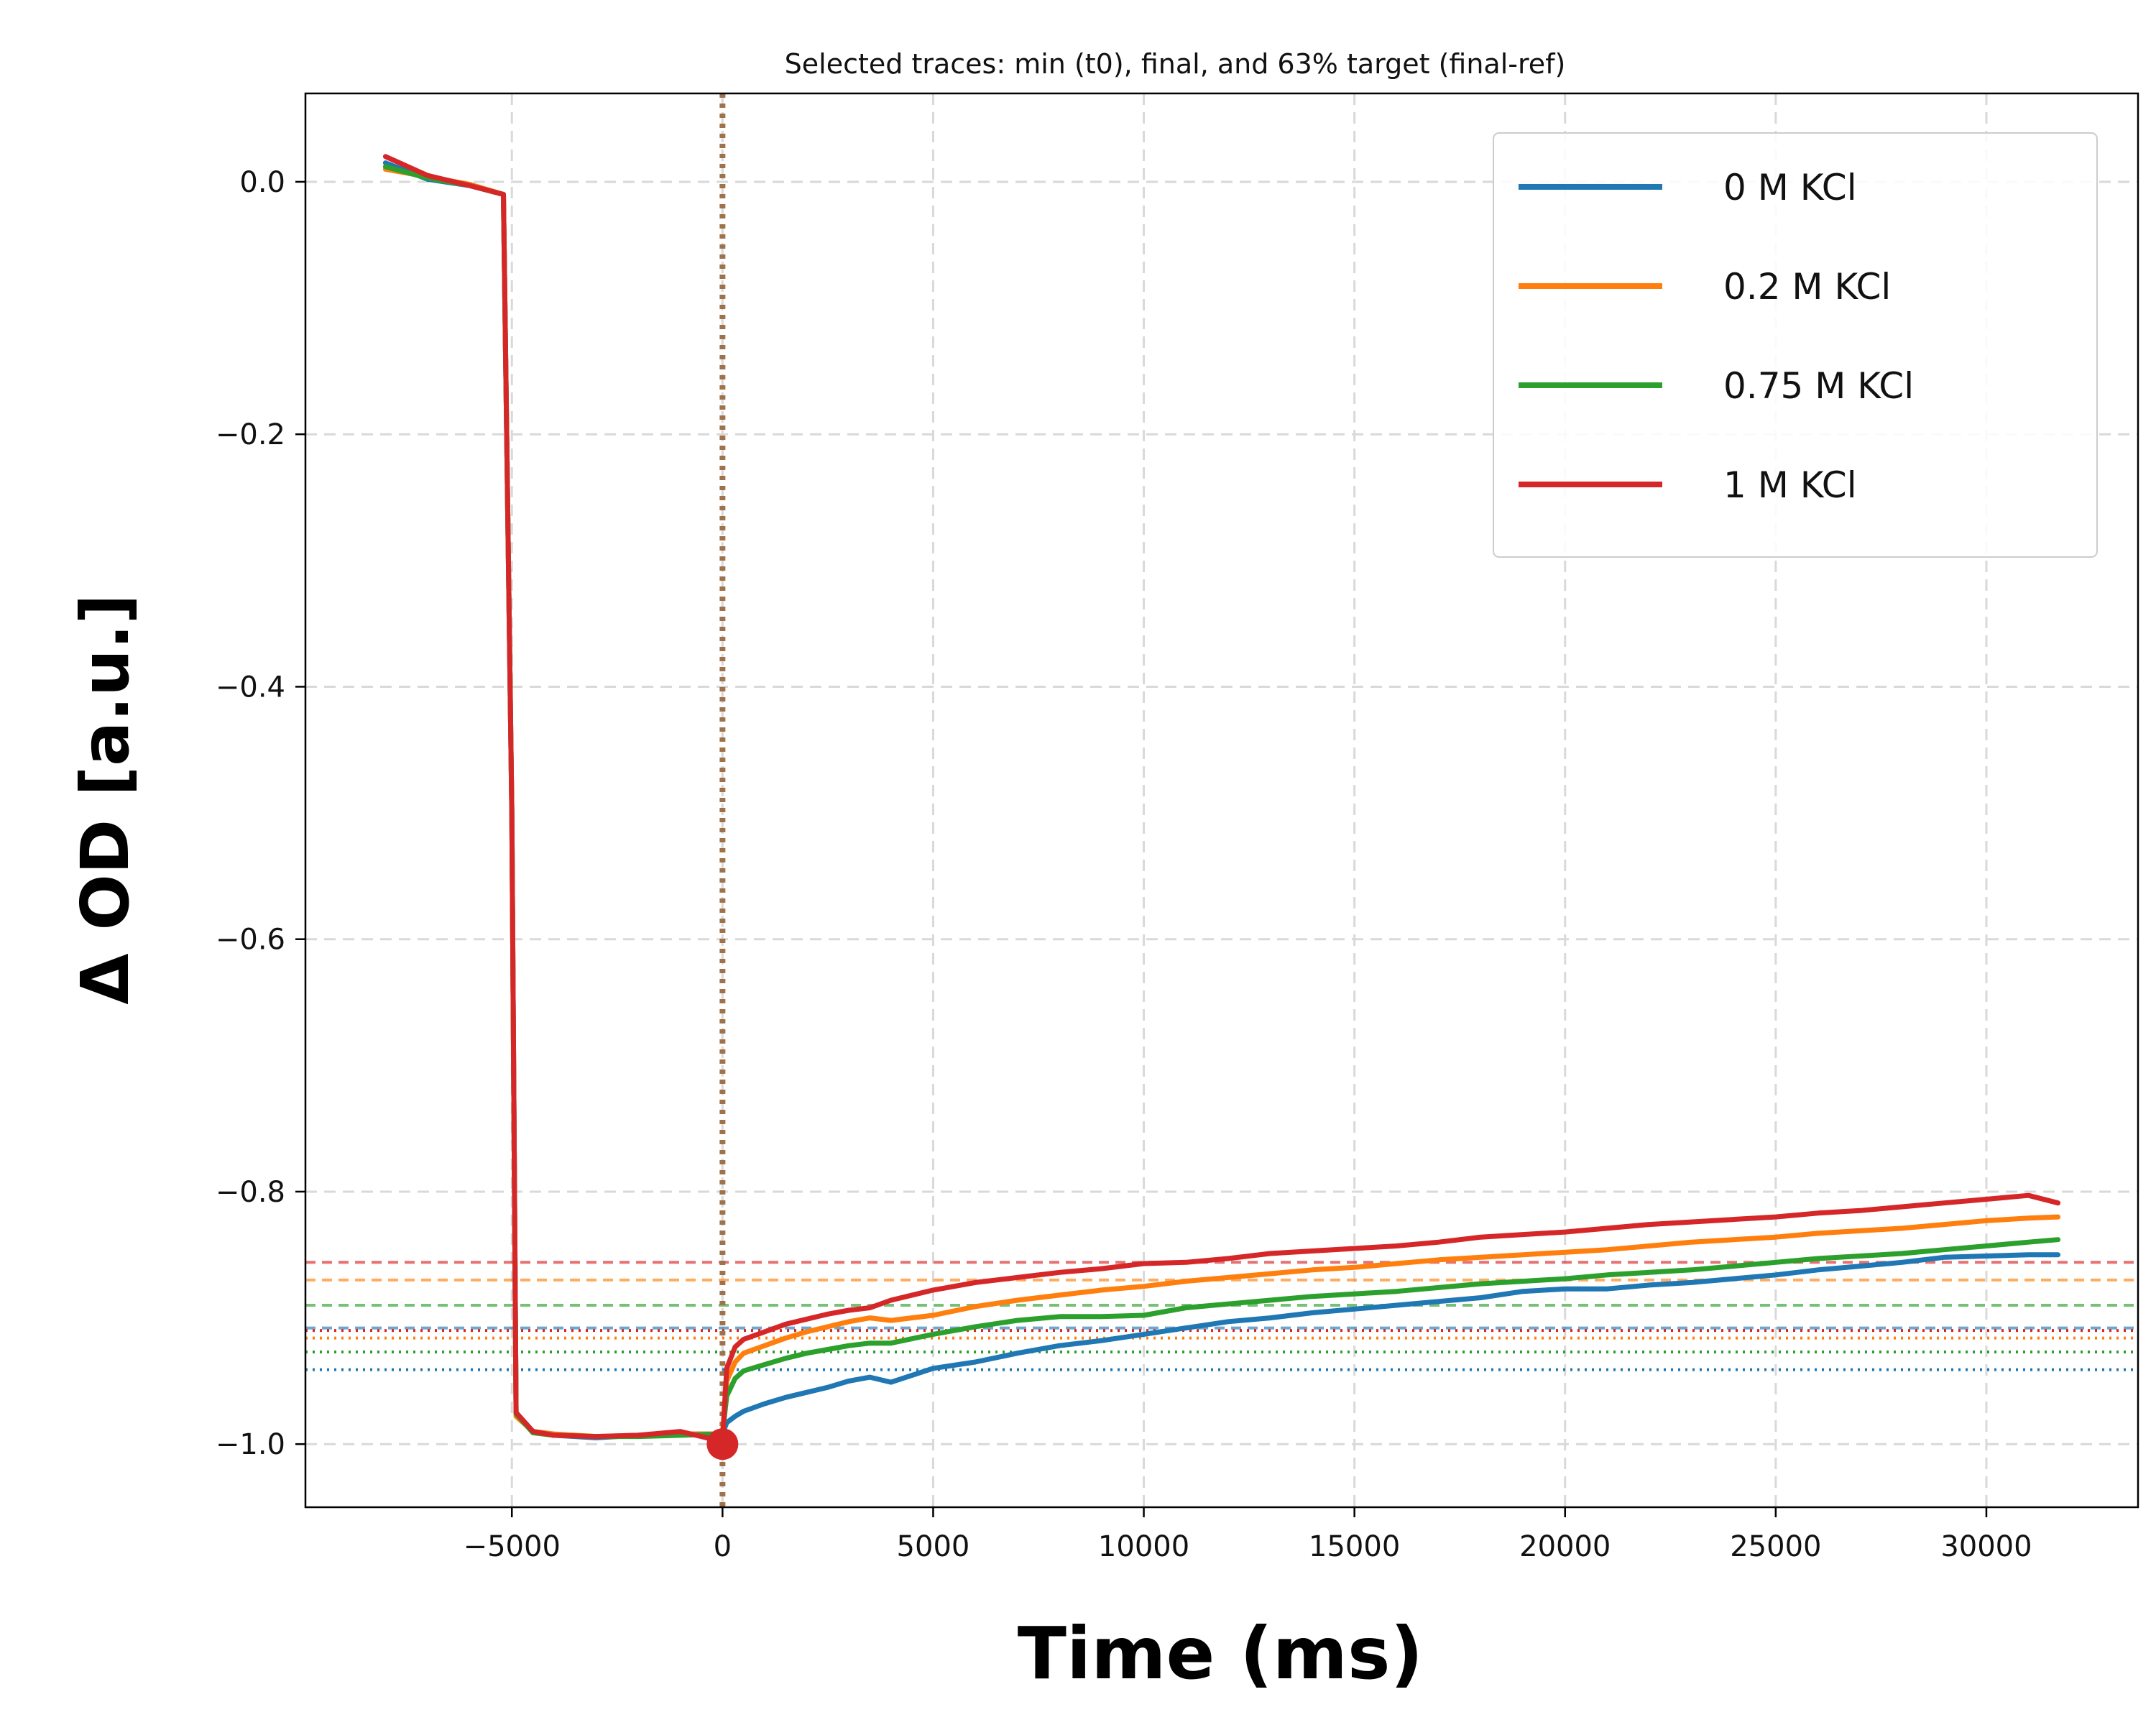 Image resolution: width=2156 pixels, height=1725 pixels. Describe the element at coordinates (1354, 1546) in the screenshot. I see `x-tick-label: 15000` at that location.